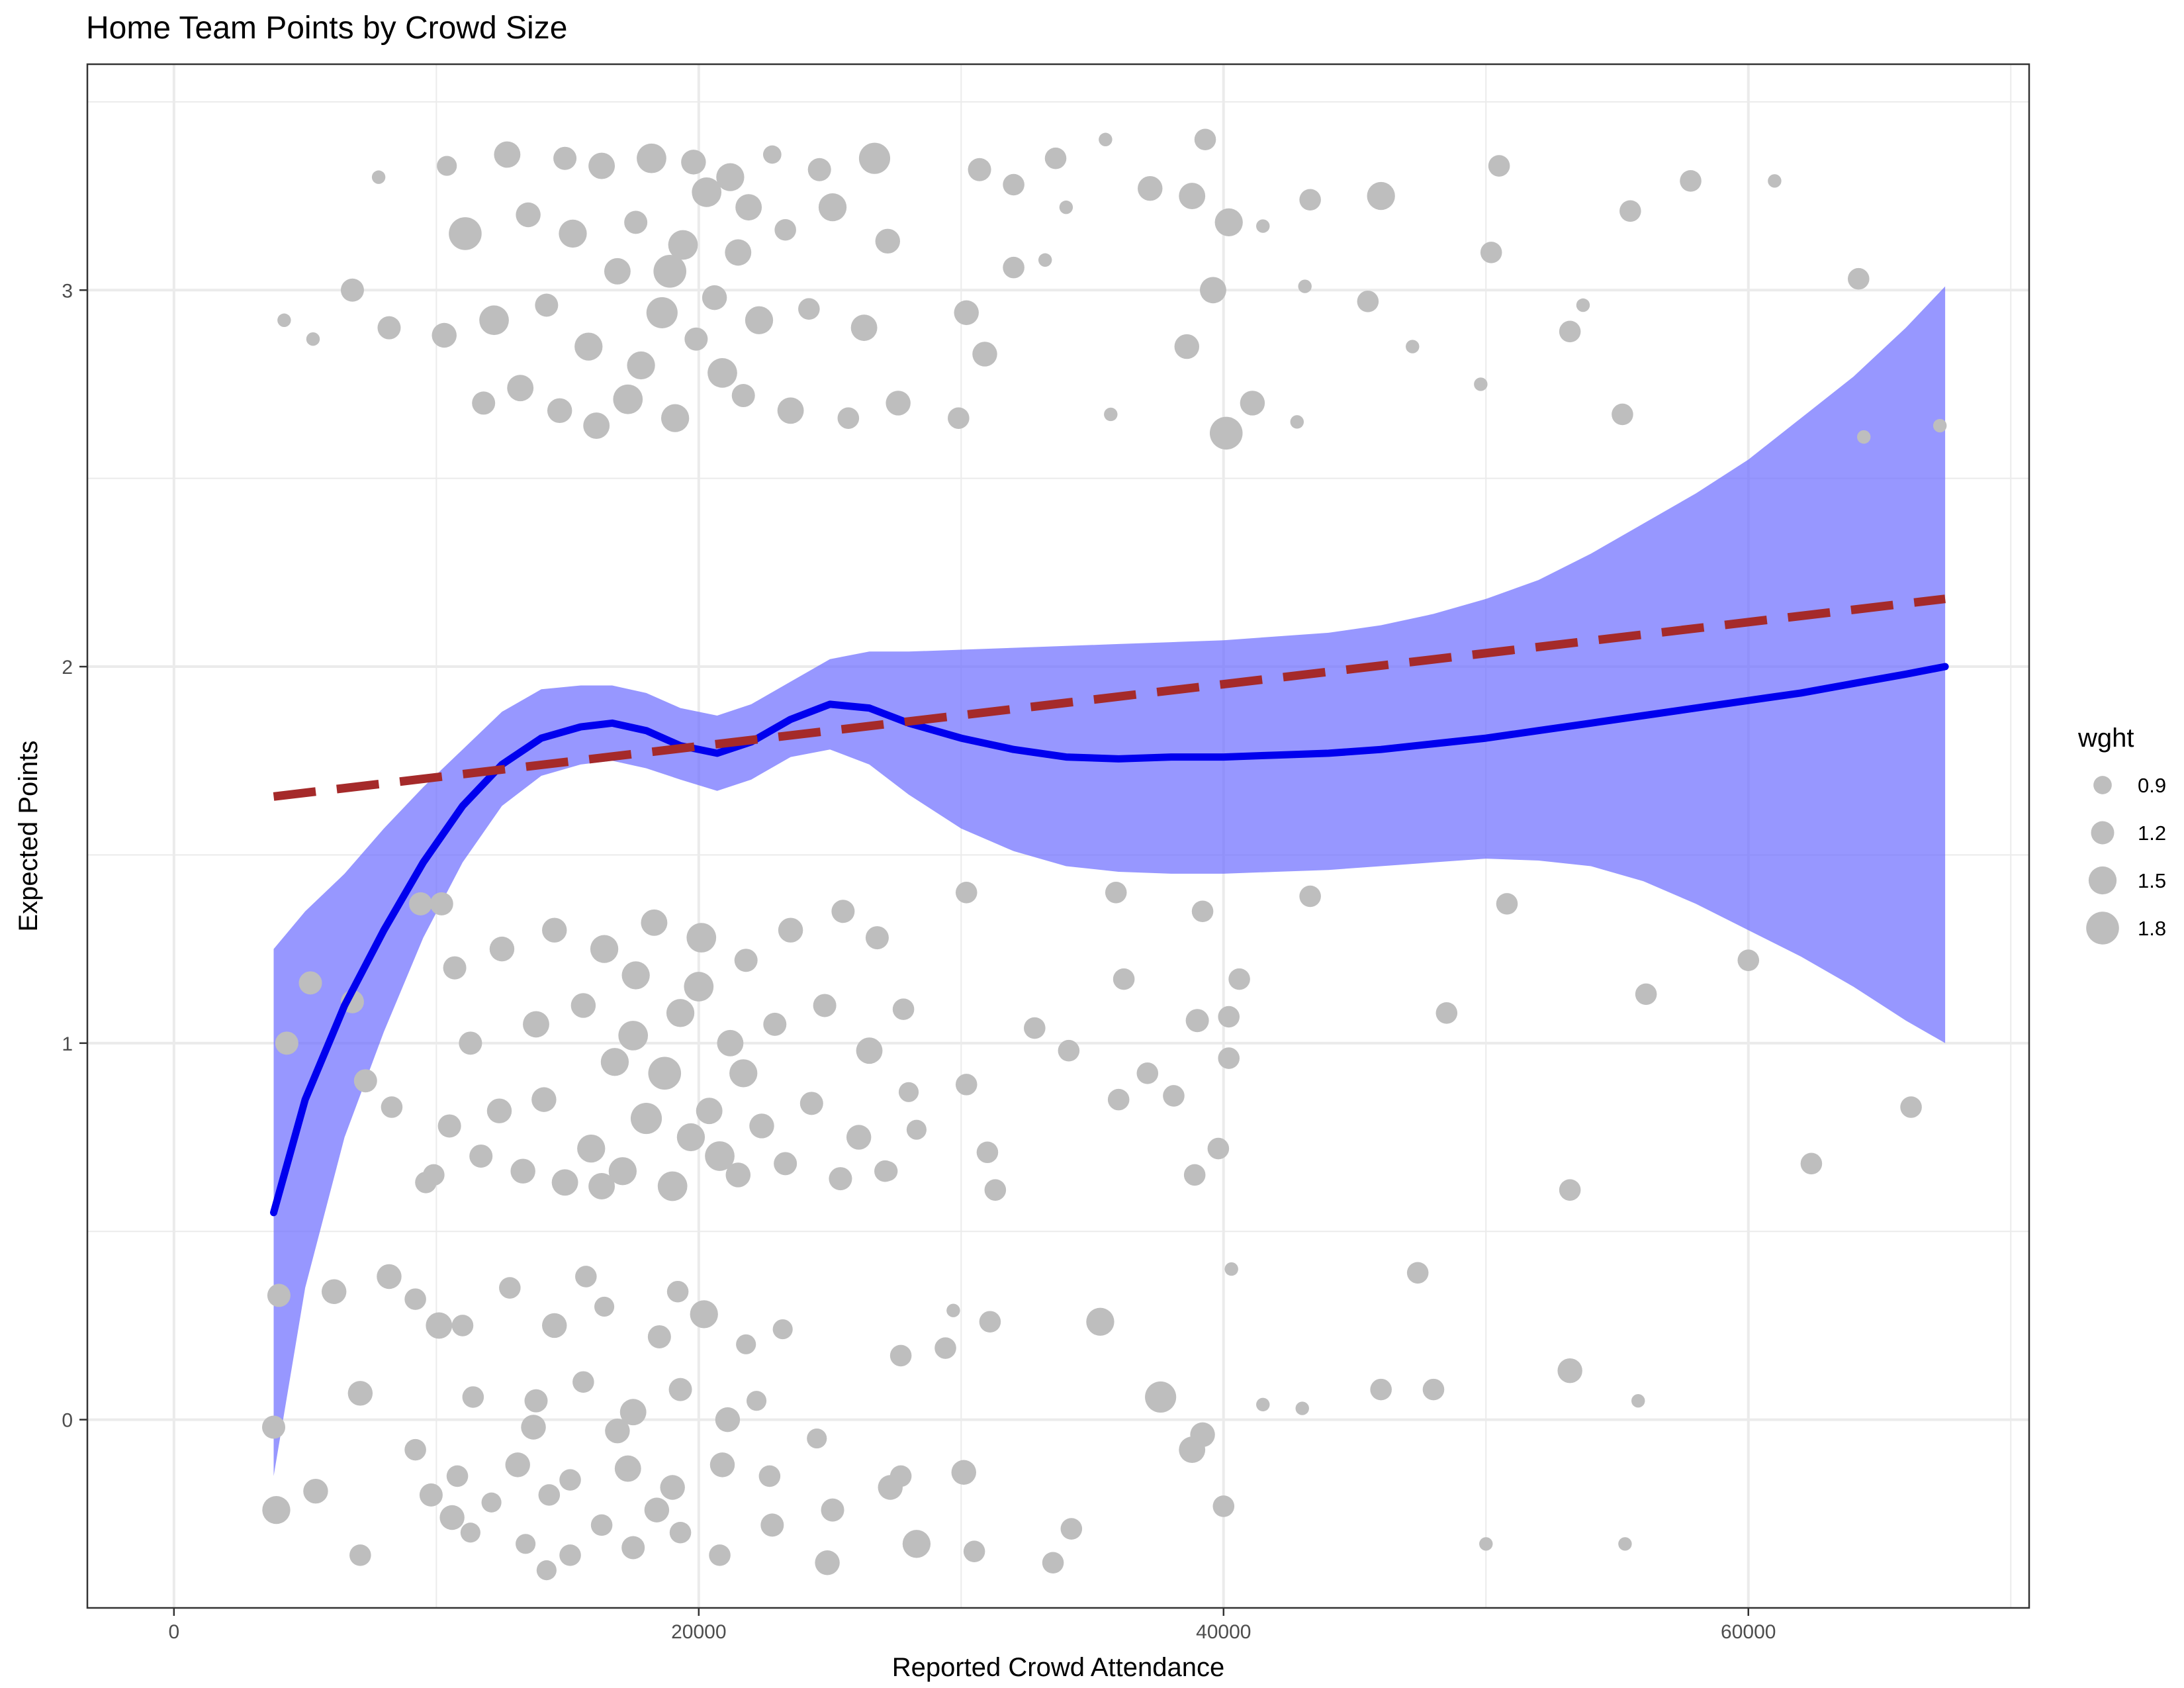 This screenshot has width=2184, height=1688. Describe the element at coordinates (1749, 1632) in the screenshot. I see `x-tick-label: 60000` at that location.